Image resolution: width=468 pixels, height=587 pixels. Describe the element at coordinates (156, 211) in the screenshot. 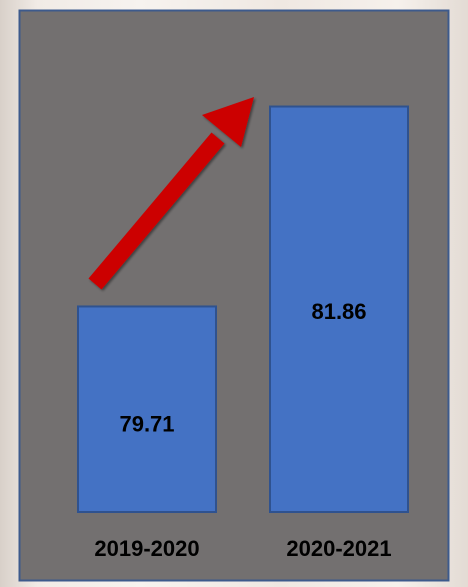

I see `trend-arrow-shaft` at that location.